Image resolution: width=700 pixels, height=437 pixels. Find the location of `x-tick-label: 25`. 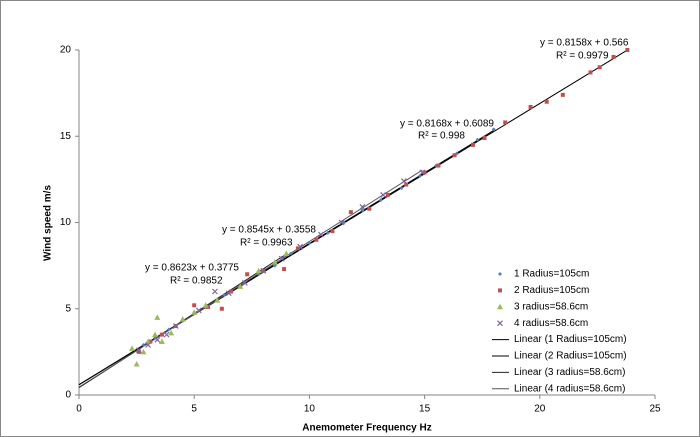

x-tick-label: 25 is located at coordinates (655, 409).